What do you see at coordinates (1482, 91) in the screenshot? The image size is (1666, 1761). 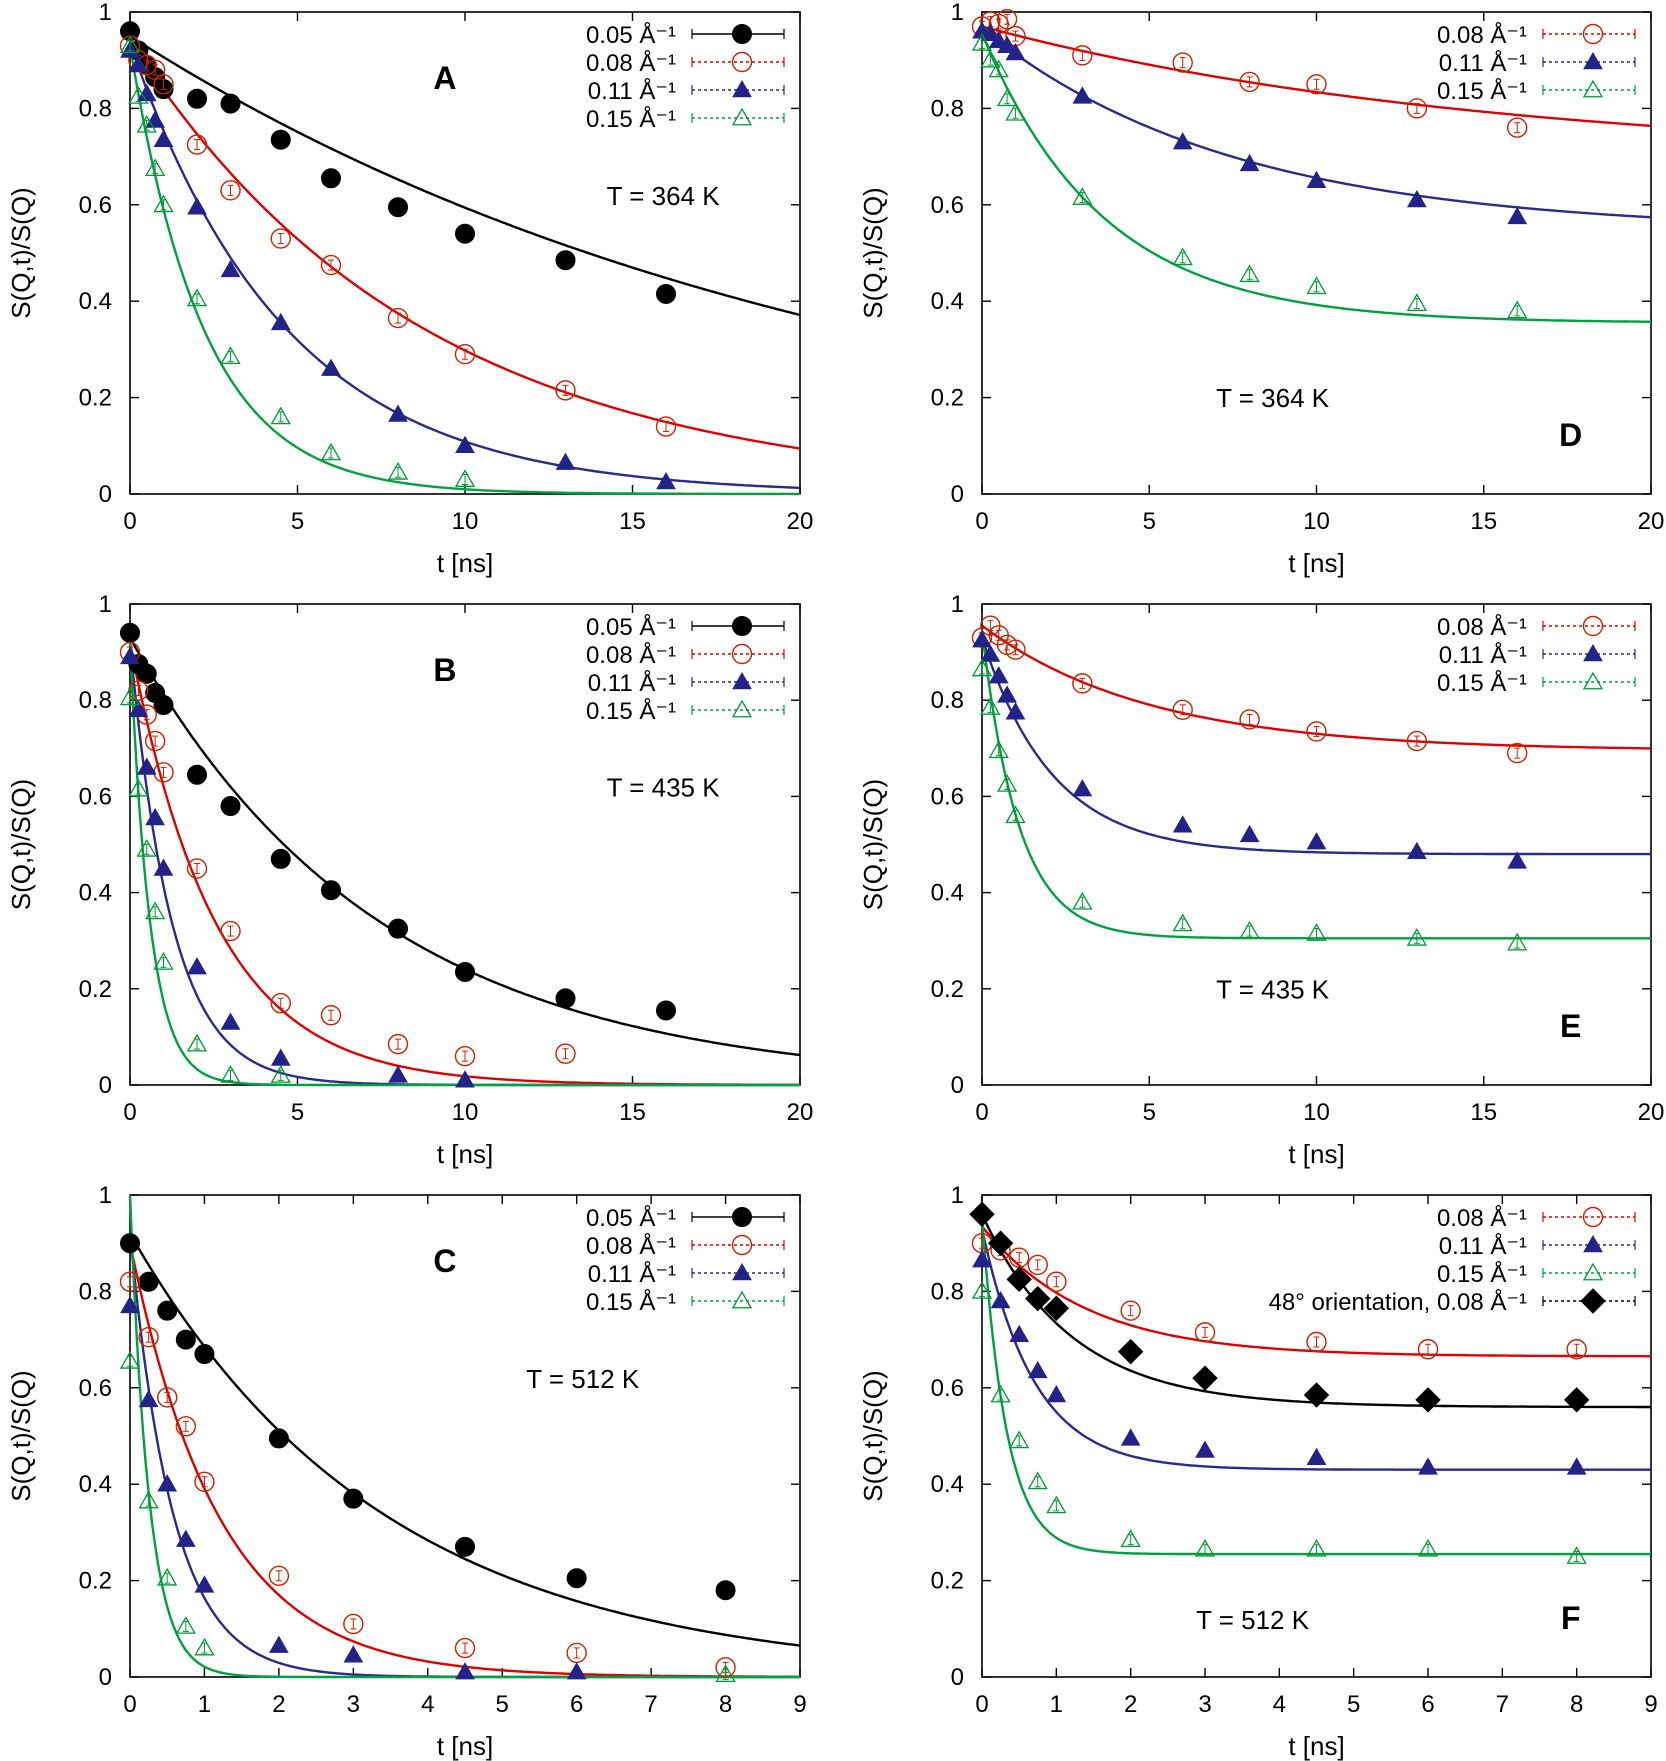 I see `legend-entry: 0.15 Å⁻¹` at bounding box center [1482, 91].